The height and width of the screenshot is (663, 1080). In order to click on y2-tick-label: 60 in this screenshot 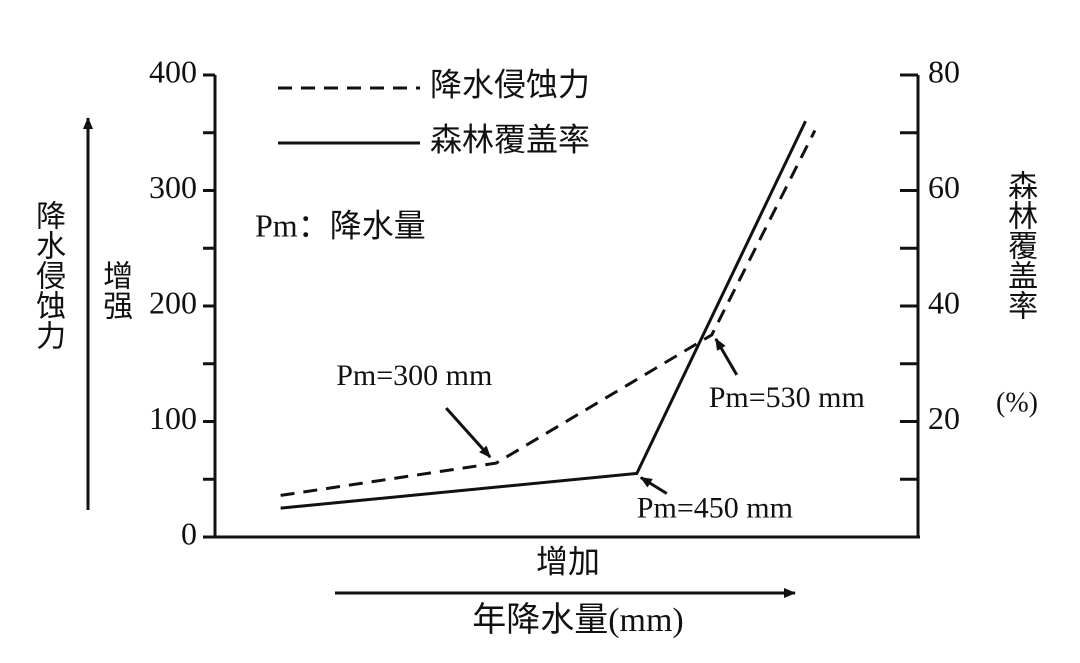, I will do `click(944, 187)`.